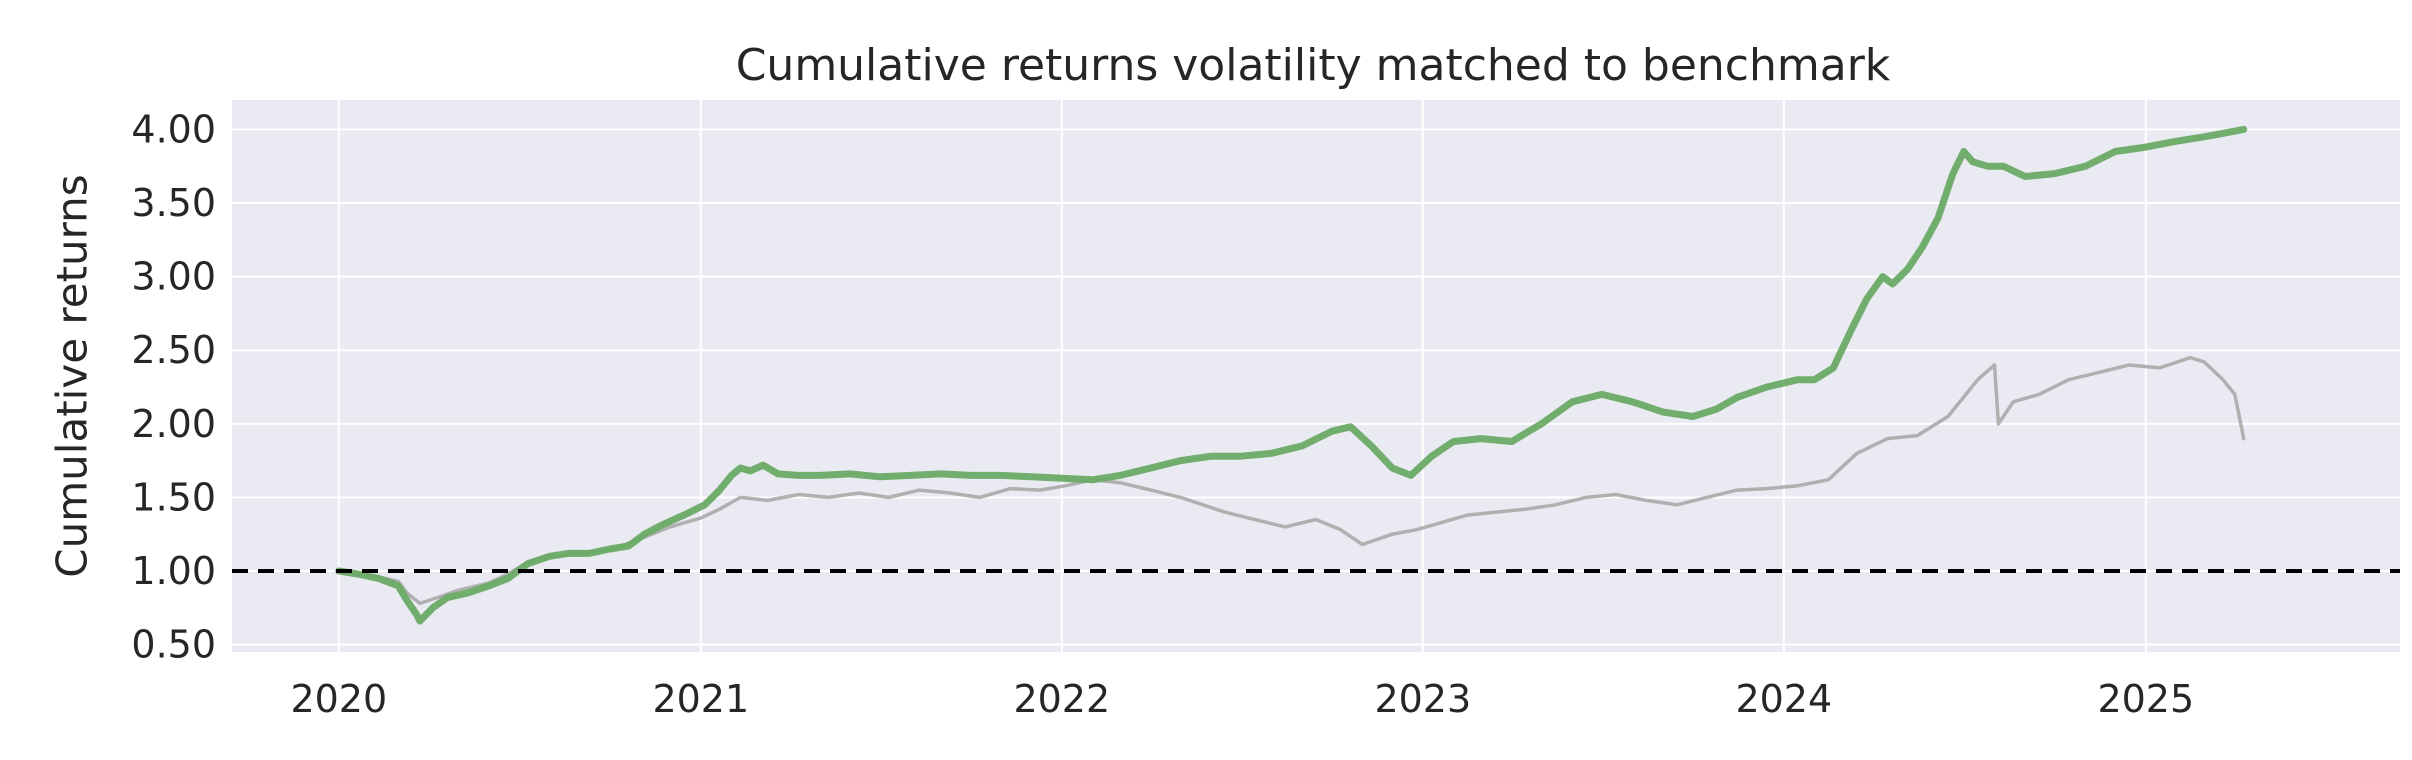  I want to click on x-tick-label: 2023, so click(1422, 699).